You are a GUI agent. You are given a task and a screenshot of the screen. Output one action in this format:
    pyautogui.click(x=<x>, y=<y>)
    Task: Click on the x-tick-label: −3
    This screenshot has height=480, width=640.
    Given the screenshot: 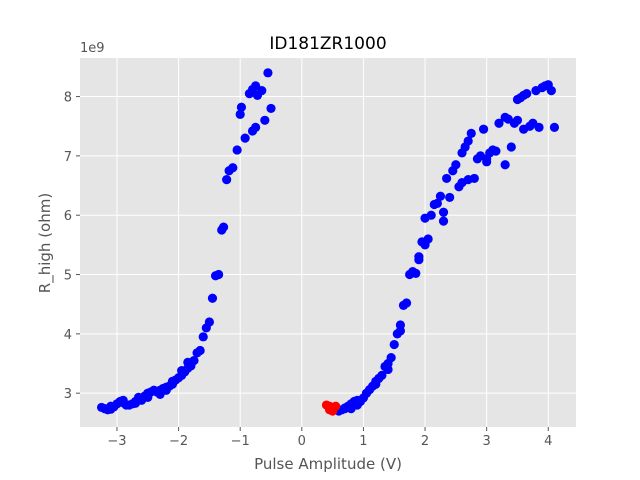 What is the action you would take?
    pyautogui.click(x=116, y=441)
    